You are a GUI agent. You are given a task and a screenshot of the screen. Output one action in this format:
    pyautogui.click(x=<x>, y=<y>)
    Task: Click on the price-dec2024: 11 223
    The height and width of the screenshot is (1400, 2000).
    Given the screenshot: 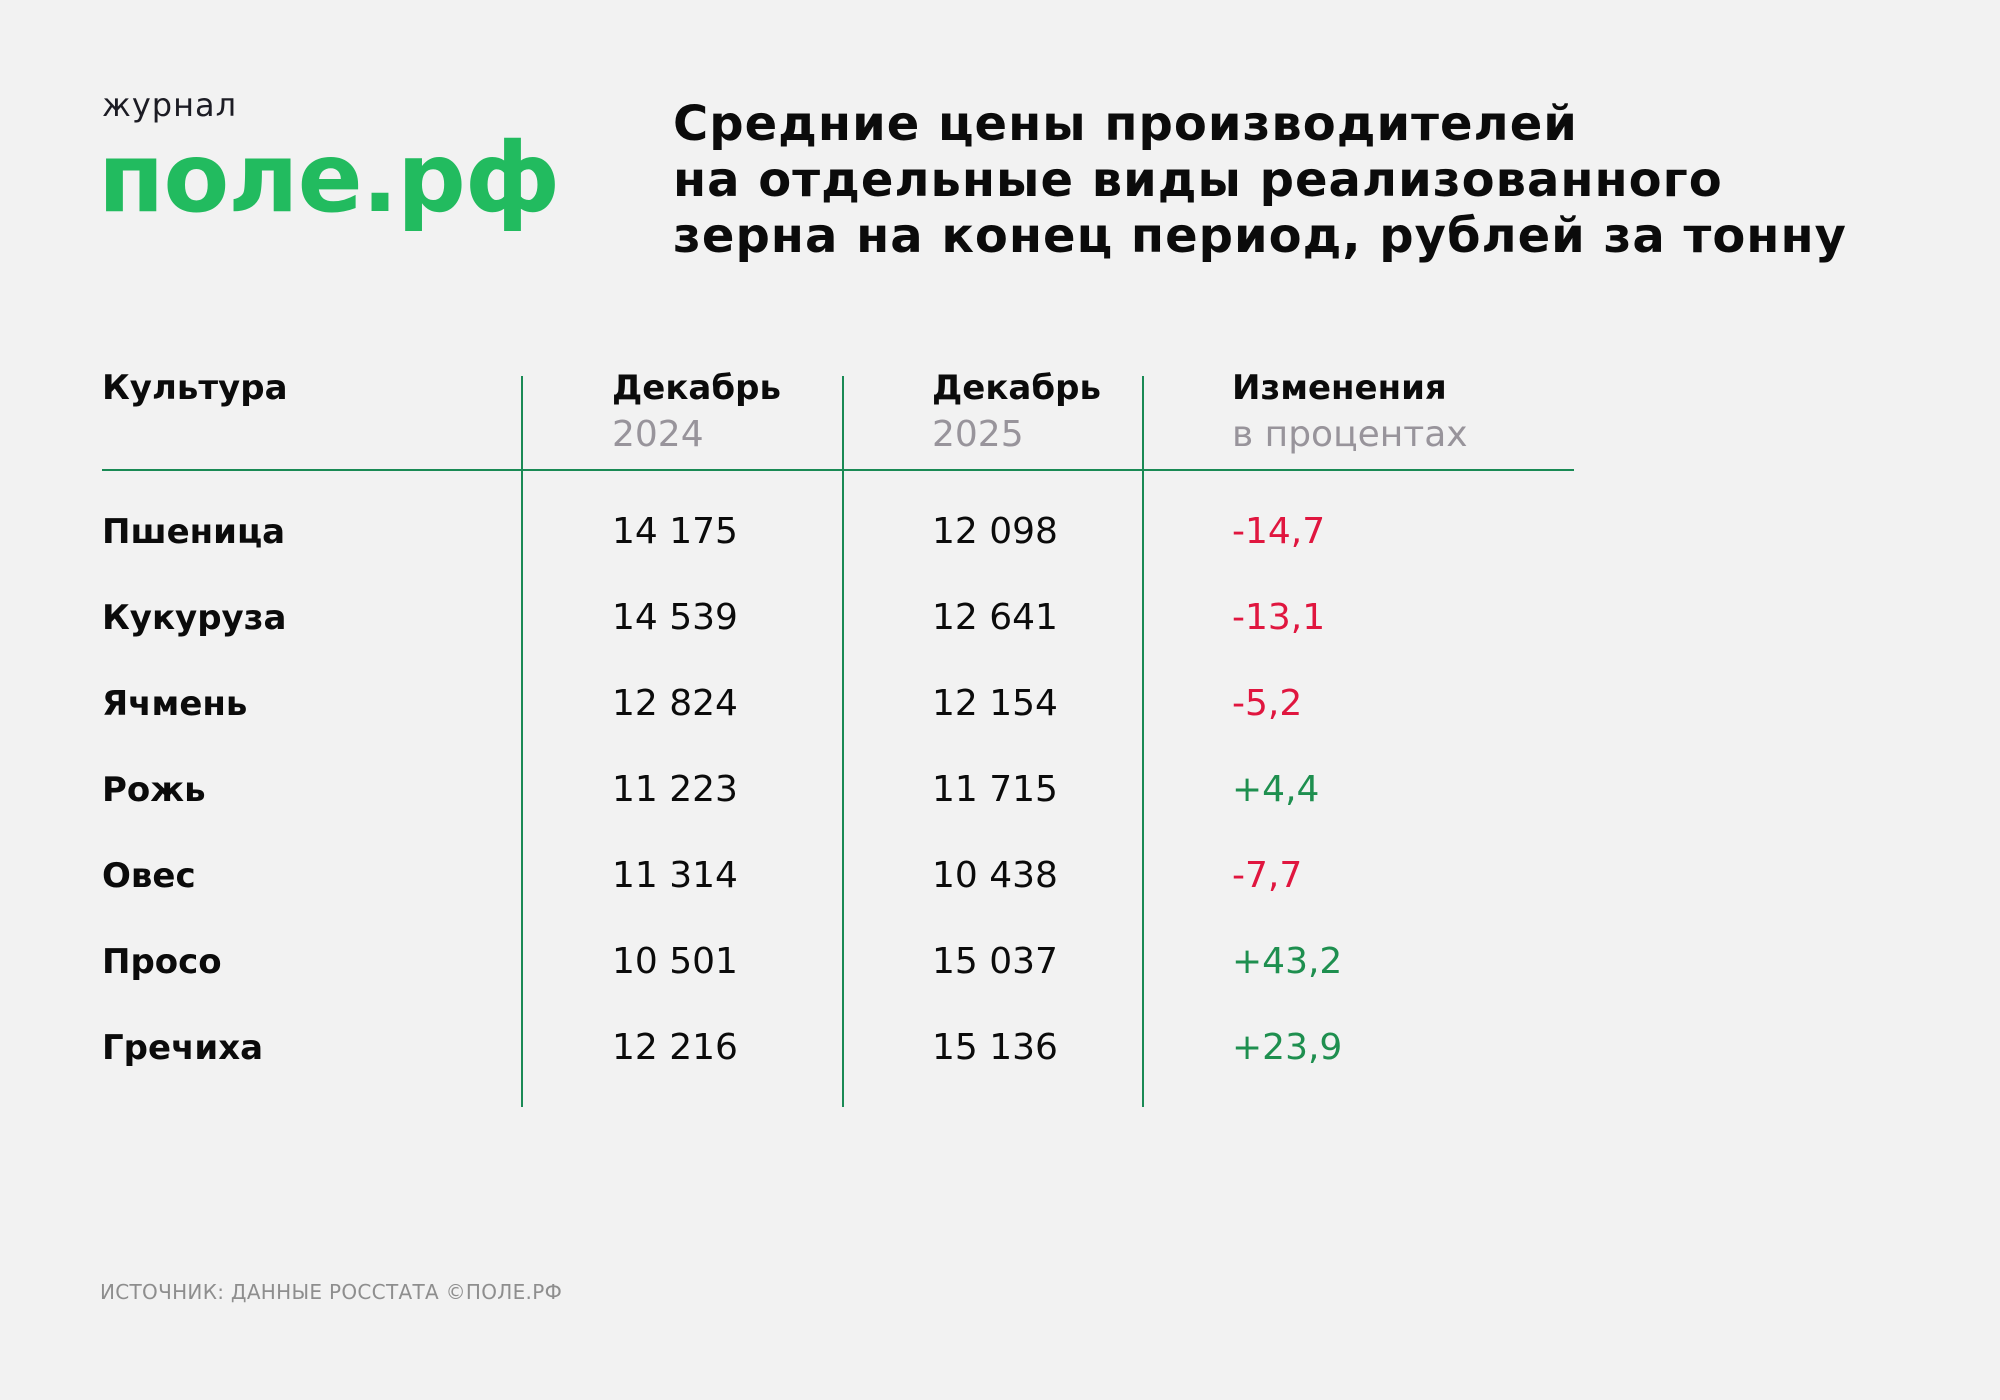 What is the action you would take?
    pyautogui.click(x=675, y=789)
    